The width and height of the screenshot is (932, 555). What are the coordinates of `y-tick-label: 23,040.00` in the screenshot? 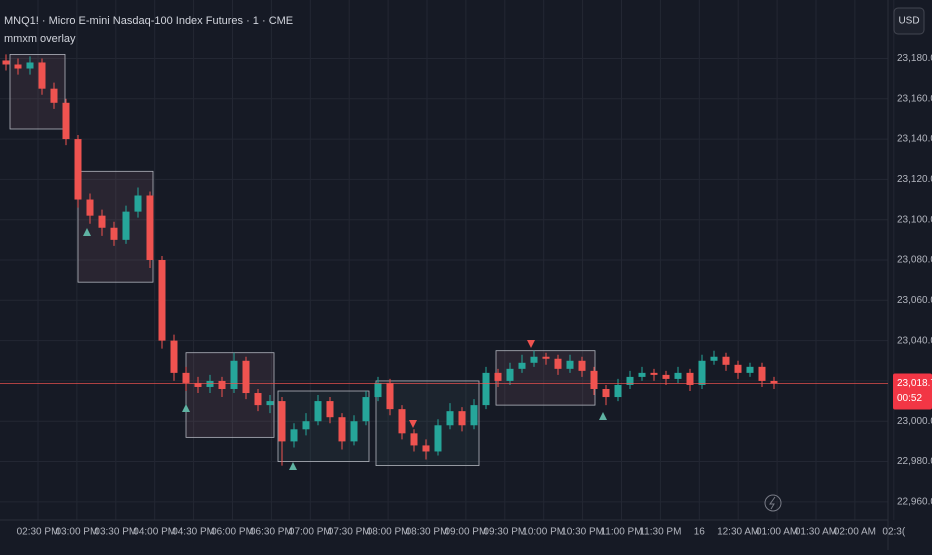 It's located at (914, 340).